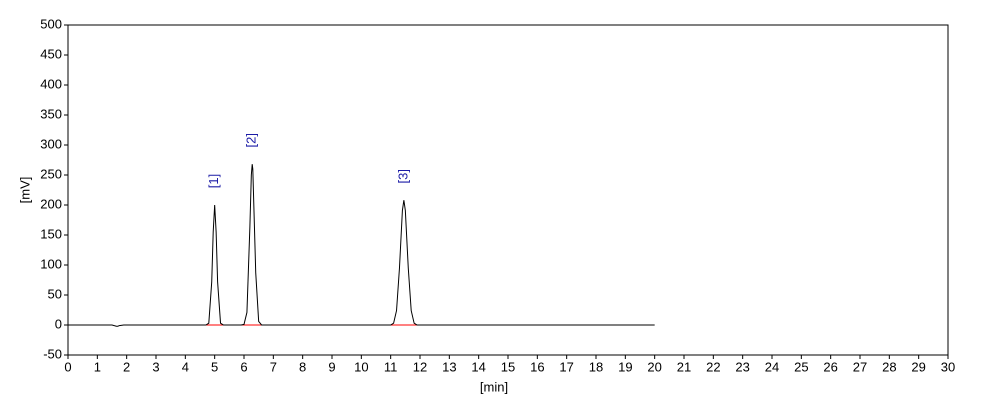 Image resolution: width=988 pixels, height=402 pixels. I want to click on y-tick-label: 300, so click(51, 143).